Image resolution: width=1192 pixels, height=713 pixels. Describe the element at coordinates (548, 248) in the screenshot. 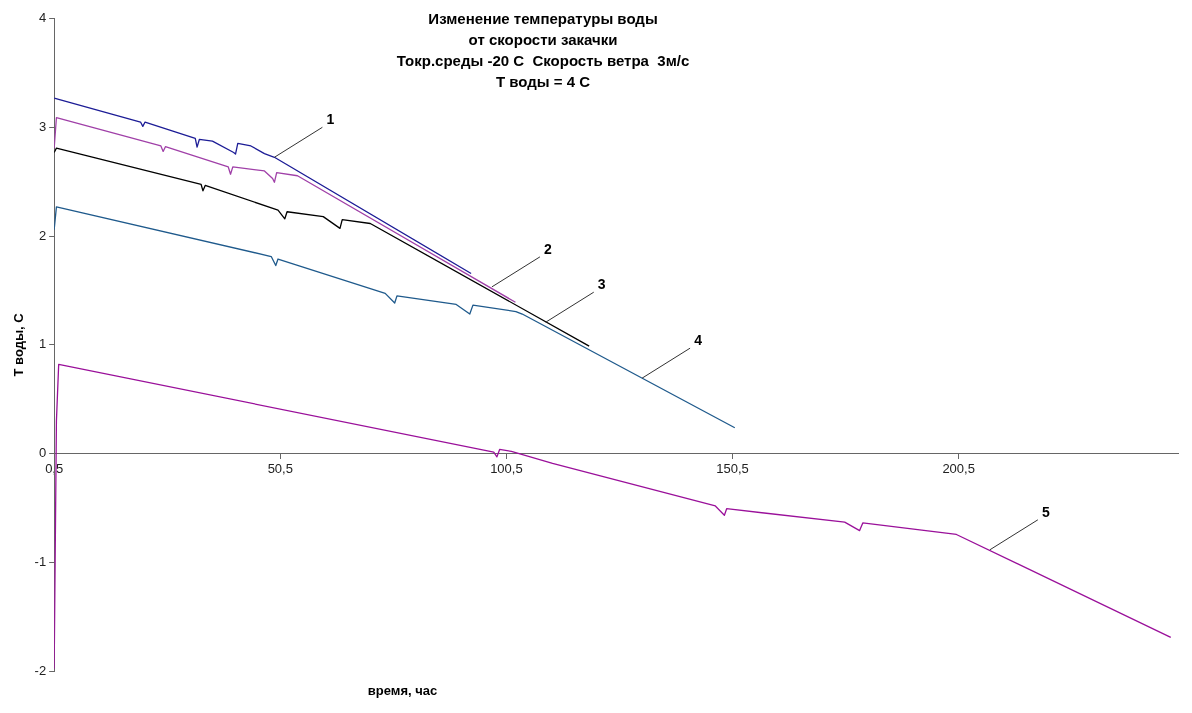

I see `annotation: 2` at that location.